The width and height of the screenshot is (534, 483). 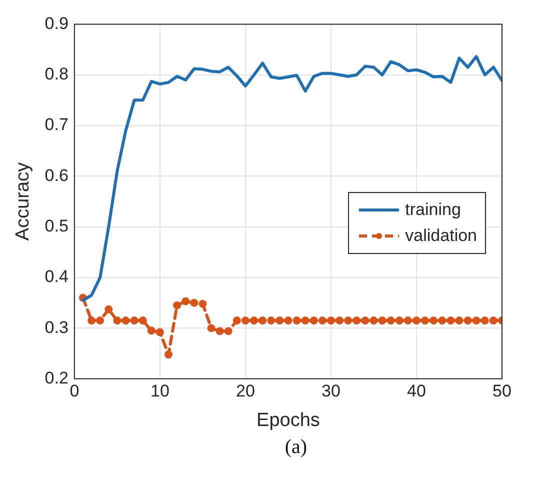 I want to click on x-tick-label: 30, so click(x=331, y=391).